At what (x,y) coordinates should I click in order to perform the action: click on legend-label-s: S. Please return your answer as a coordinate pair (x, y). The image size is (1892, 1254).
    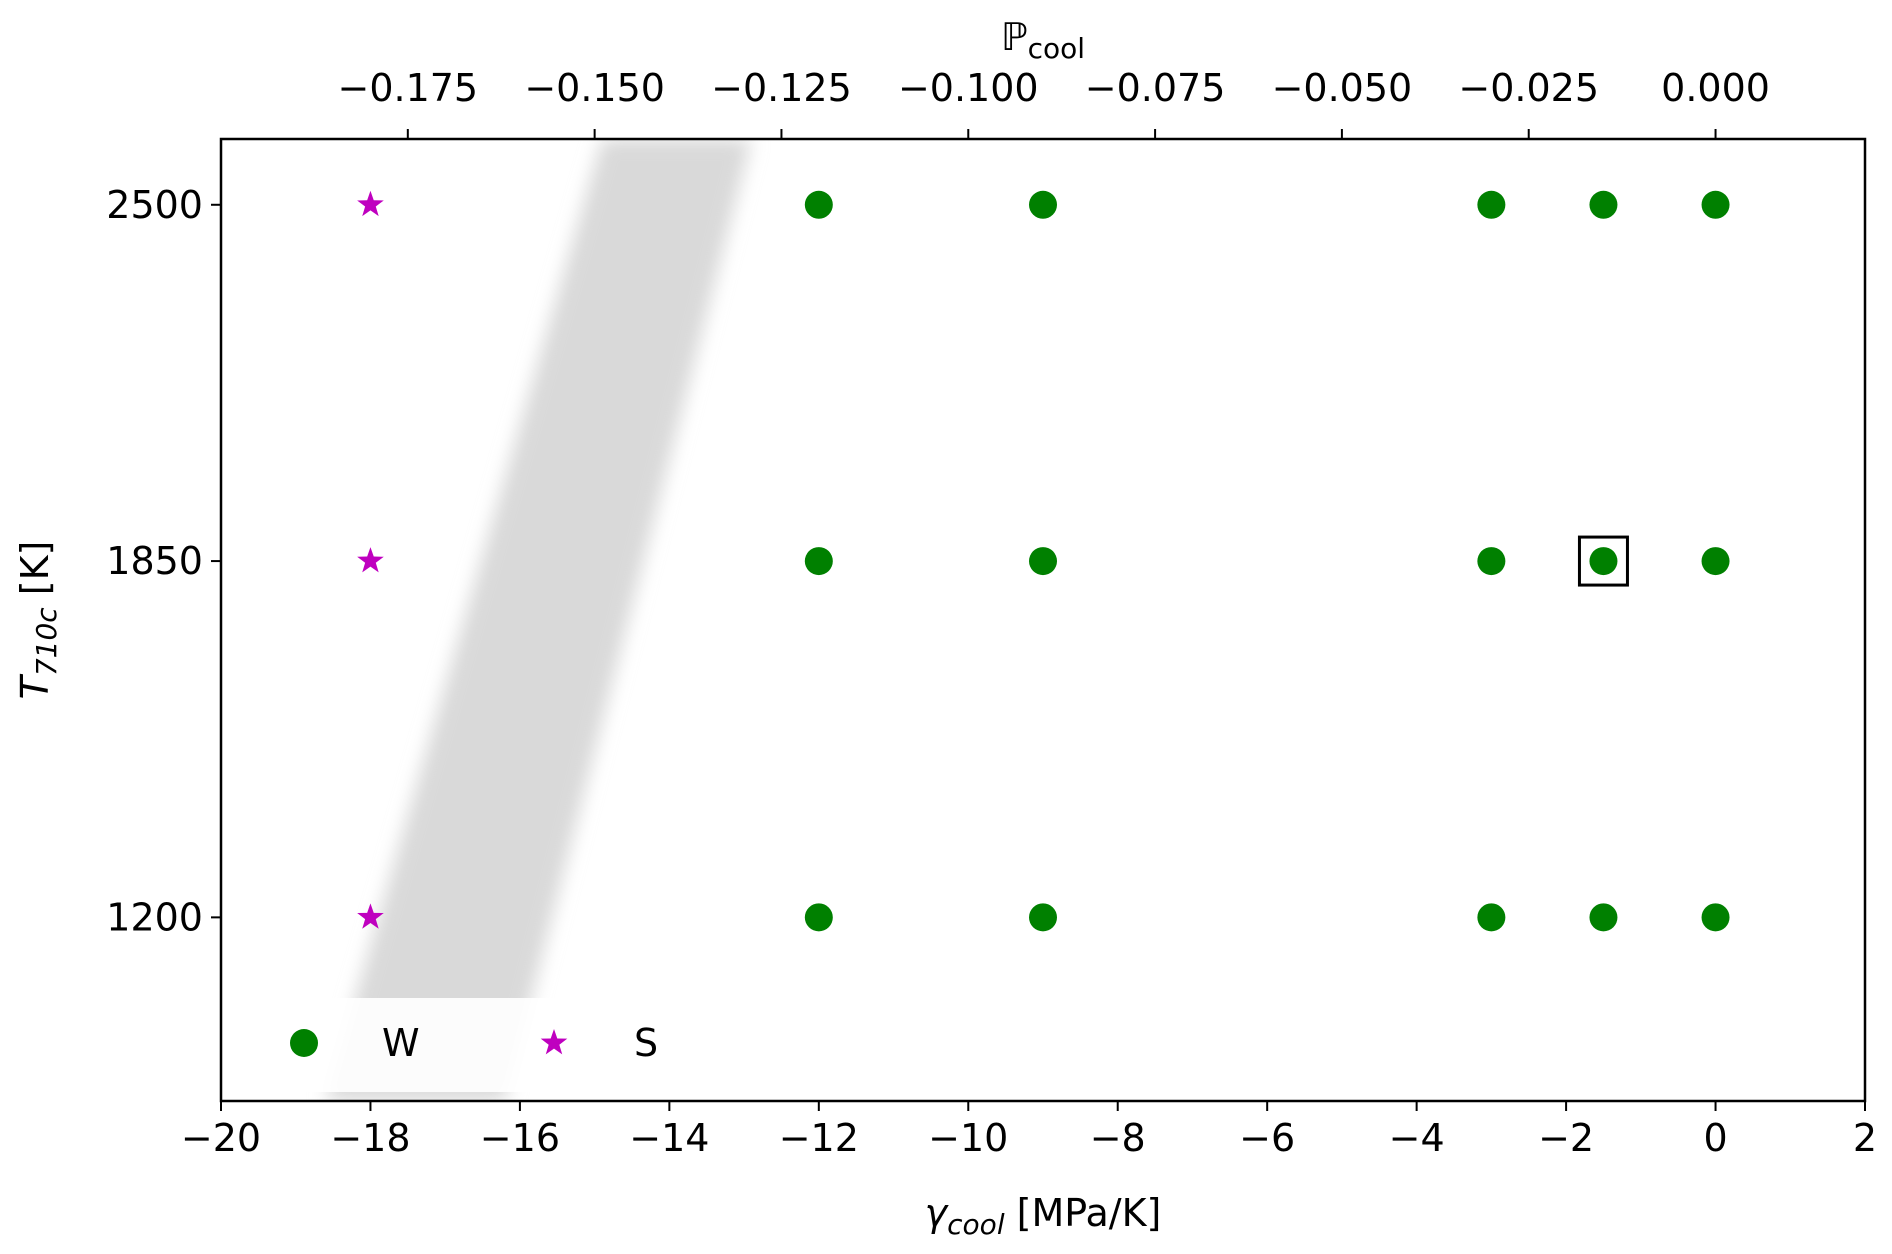
    Looking at the image, I should click on (646, 1043).